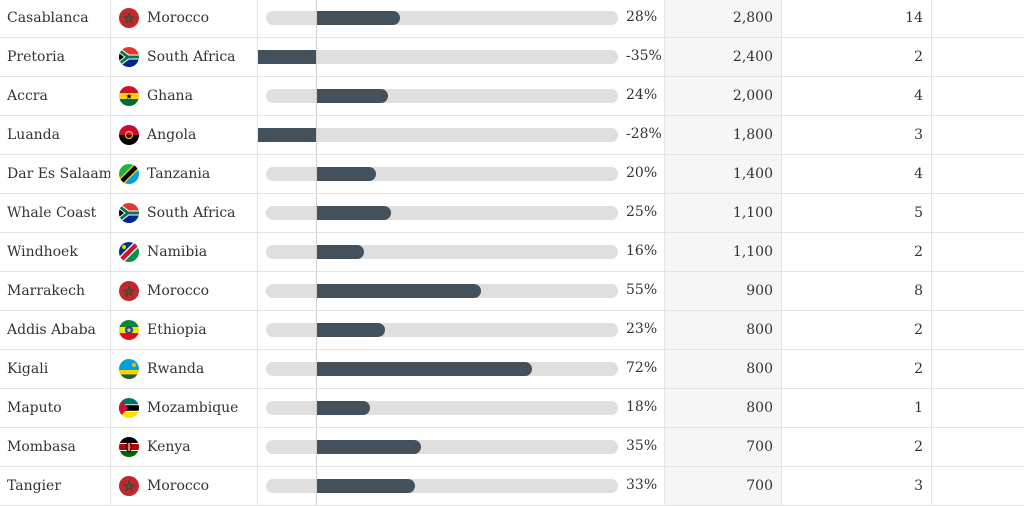 This screenshot has height=506, width=1024. Describe the element at coordinates (723, 19) in the screenshot. I see `value-cell: 2,800` at that location.